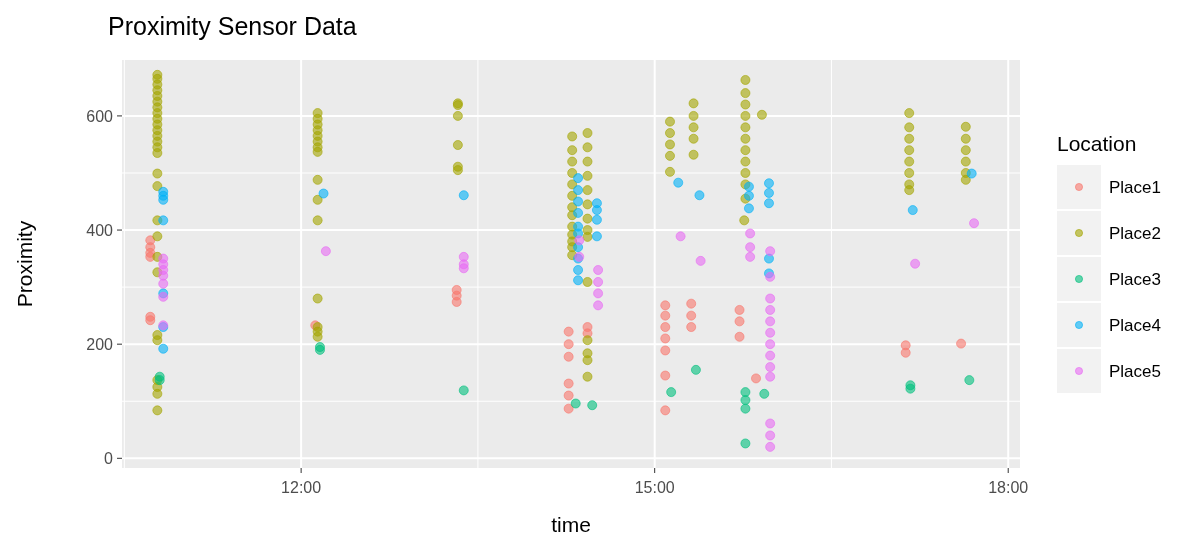  What do you see at coordinates (301, 487) in the screenshot?
I see `x-tick-label: 12:00` at bounding box center [301, 487].